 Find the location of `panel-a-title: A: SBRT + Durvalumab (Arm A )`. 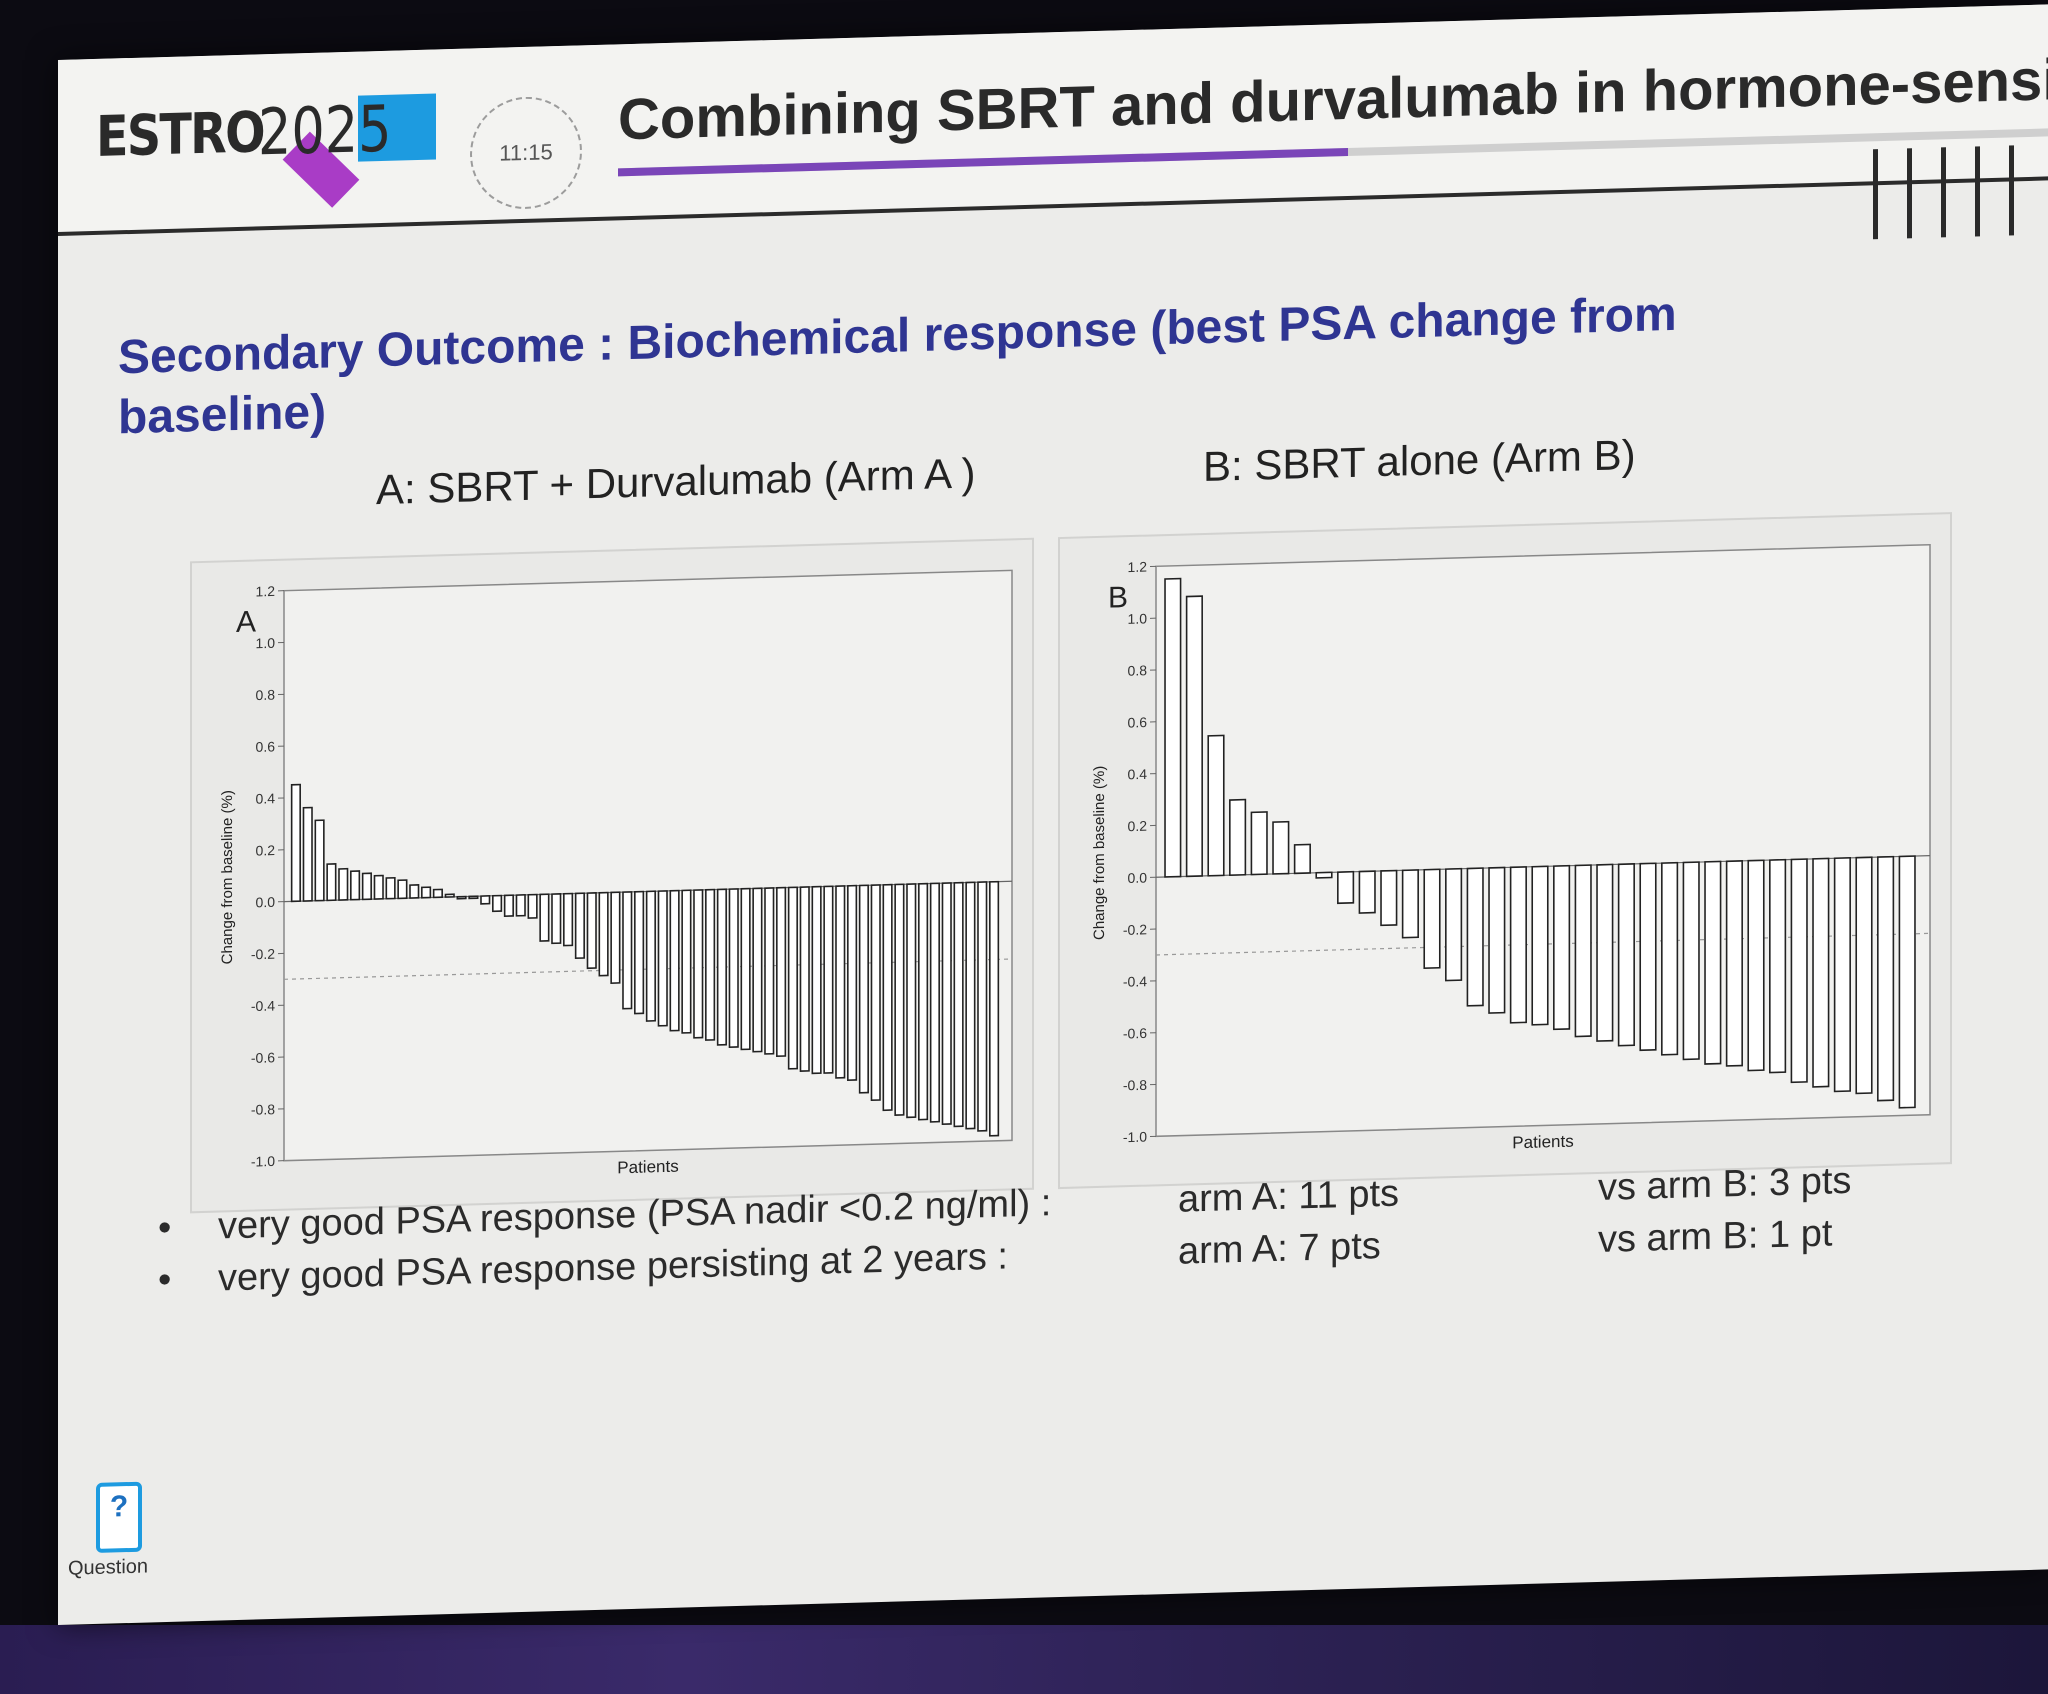

panel-a-title: A: SBRT + Durvalumab (Arm A ) is located at coordinates (676, 481).